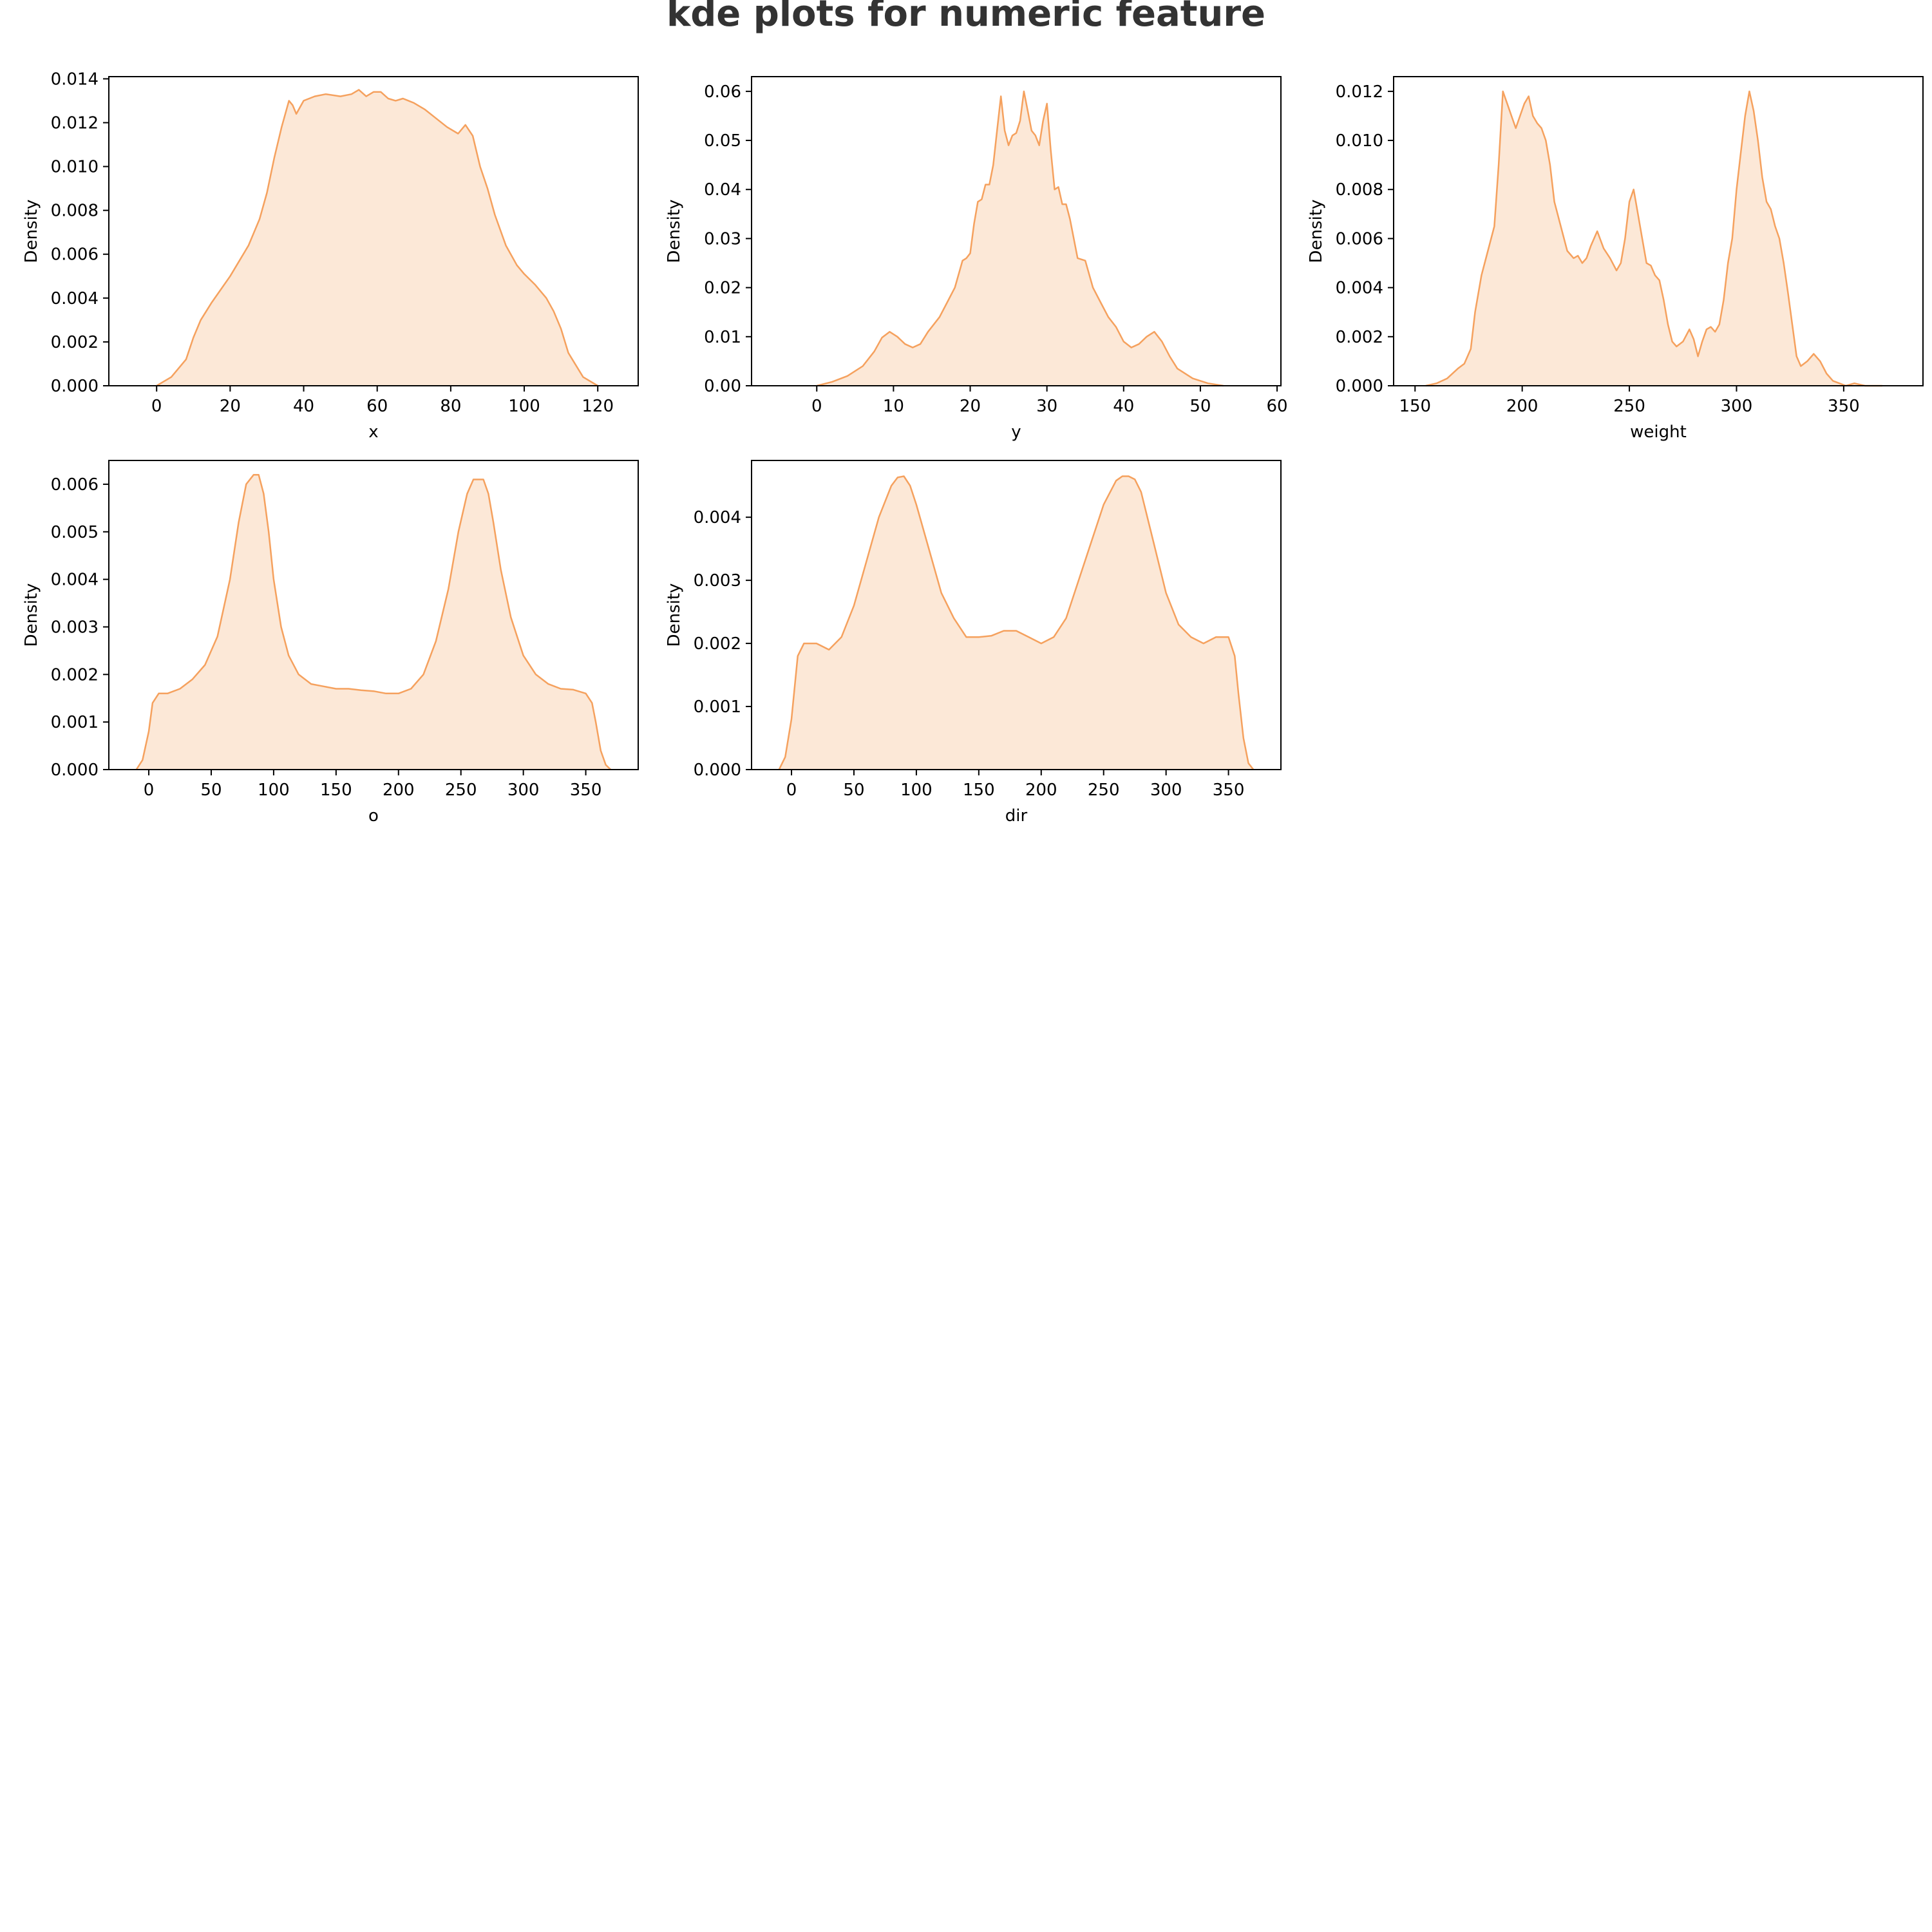  I want to click on x-axis-label: x, so click(373, 432).